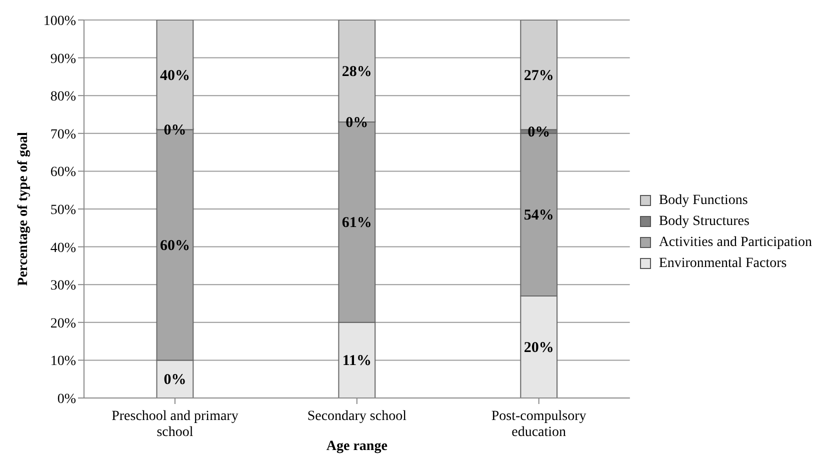  I want to click on x-tick-label: Preschool and primary school, so click(175, 424).